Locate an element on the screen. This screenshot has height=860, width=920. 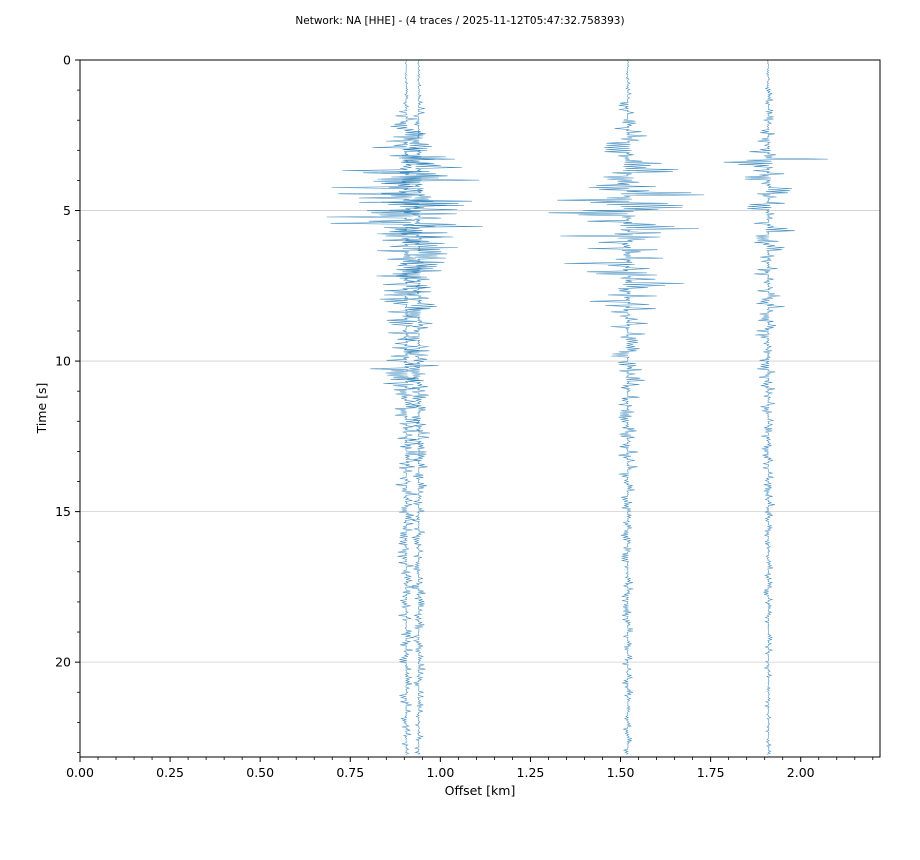
x-tick-label: 1.00 is located at coordinates (440, 772).